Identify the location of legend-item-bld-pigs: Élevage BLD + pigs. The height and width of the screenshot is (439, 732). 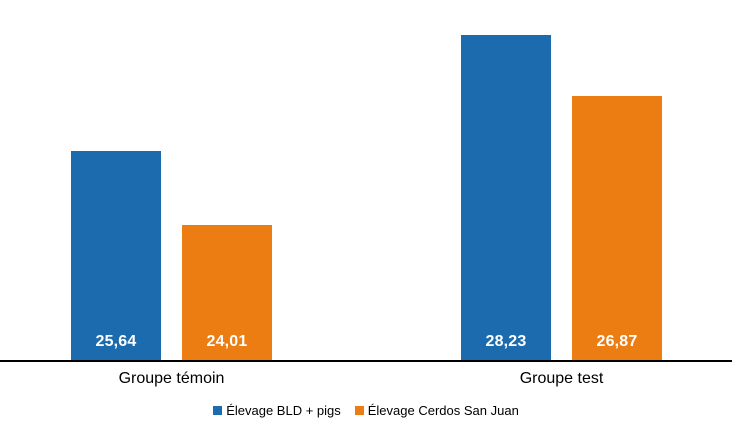
(277, 410).